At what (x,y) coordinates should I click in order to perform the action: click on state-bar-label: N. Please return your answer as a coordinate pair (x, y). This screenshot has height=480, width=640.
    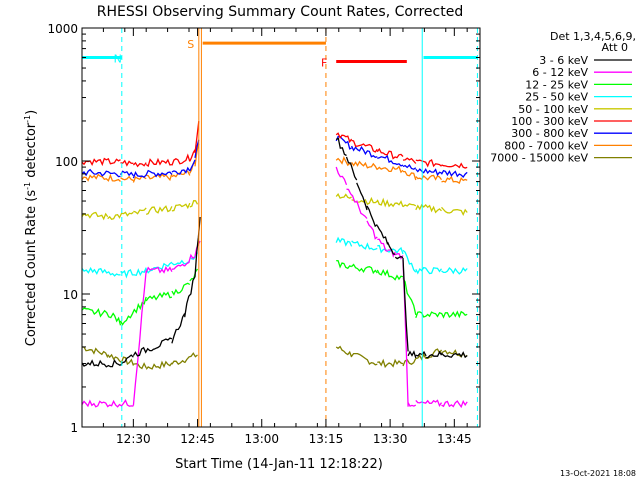
    Looking at the image, I should click on (118, 59).